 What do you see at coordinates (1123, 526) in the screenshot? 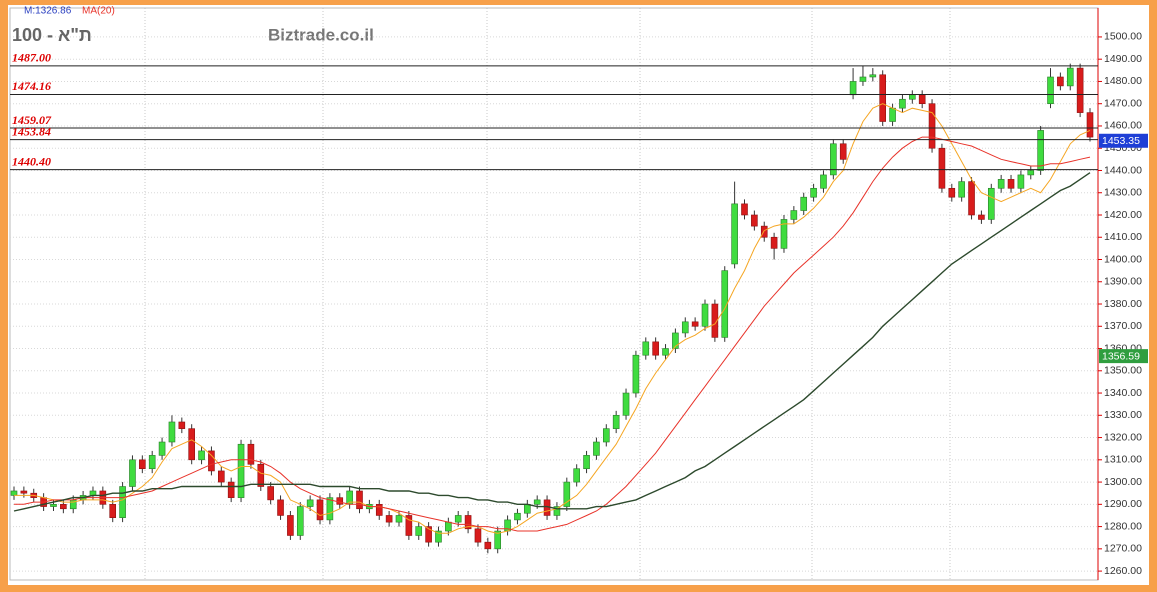
I see `y-tick-label: 1280.00` at bounding box center [1123, 526].